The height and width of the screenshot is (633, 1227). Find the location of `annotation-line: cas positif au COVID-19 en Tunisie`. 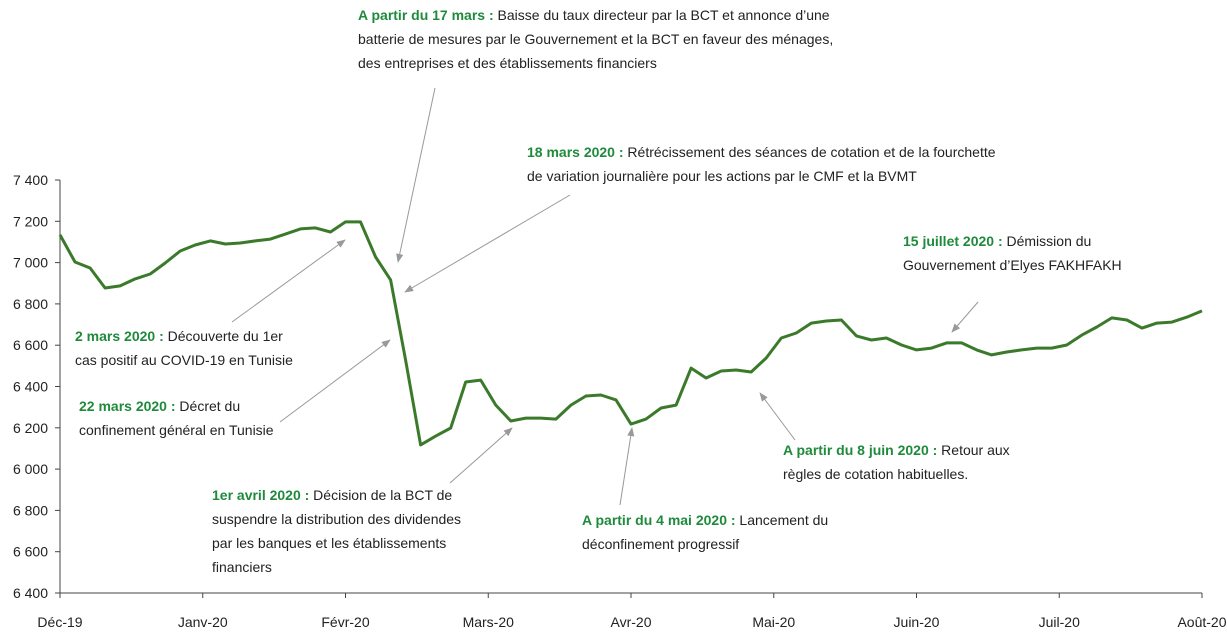

annotation-line: cas positif au COVID-19 en Tunisie is located at coordinates (184, 360).